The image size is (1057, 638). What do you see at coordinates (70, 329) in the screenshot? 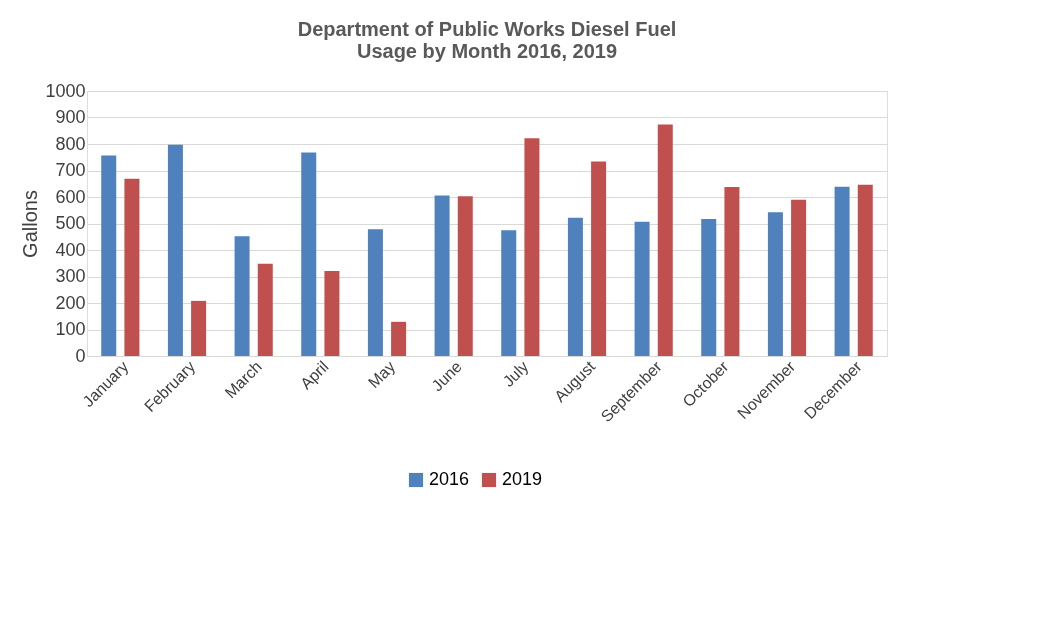
I see `y-tick-label: 100` at bounding box center [70, 329].